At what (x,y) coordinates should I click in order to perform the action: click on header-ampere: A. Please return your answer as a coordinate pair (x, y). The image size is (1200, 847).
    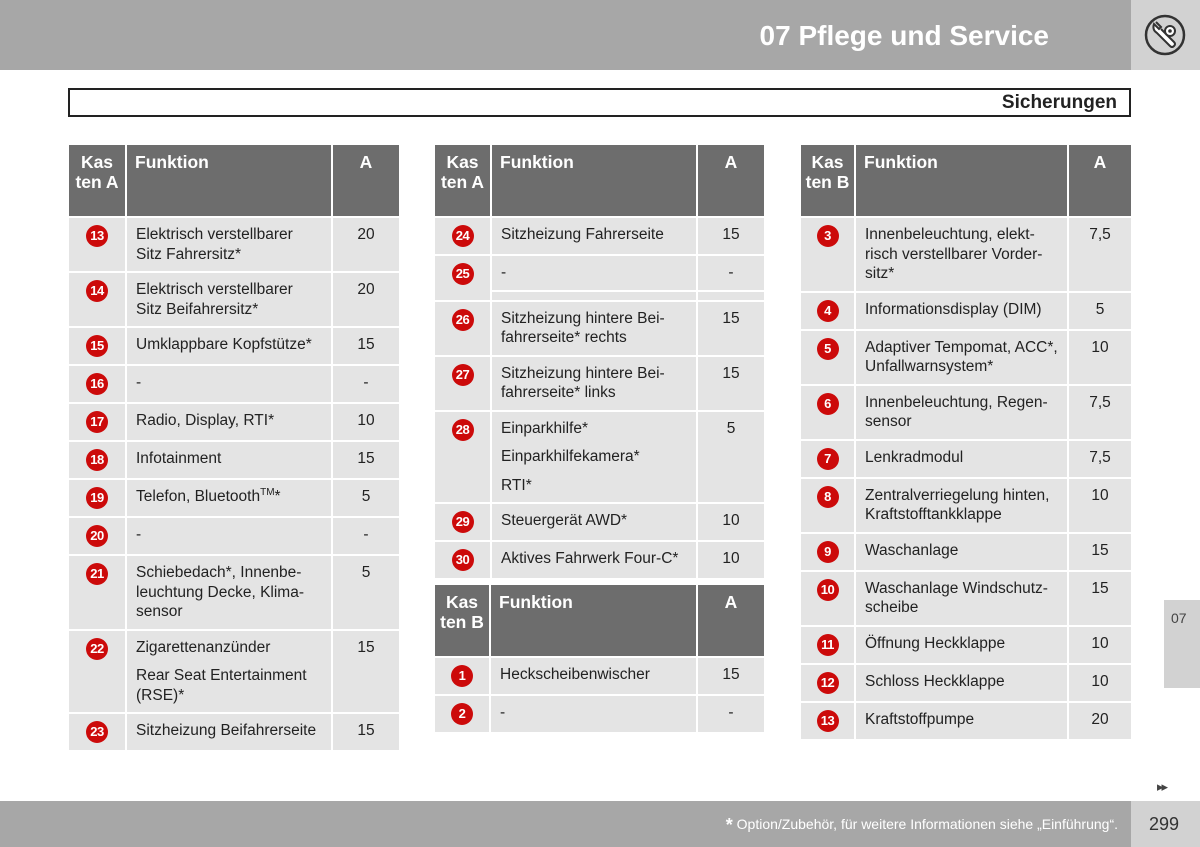
    Looking at the image, I should click on (731, 621).